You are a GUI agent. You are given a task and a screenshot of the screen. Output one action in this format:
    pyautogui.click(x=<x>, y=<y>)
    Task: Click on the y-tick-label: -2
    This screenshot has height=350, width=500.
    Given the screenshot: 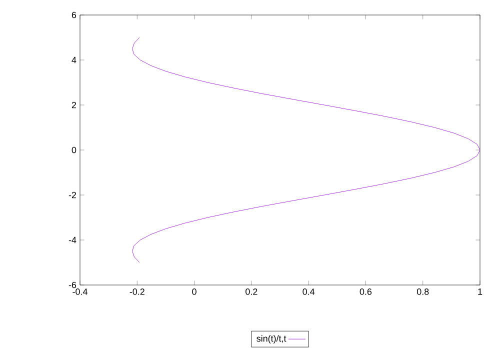 What is the action you would take?
    pyautogui.click(x=72, y=195)
    